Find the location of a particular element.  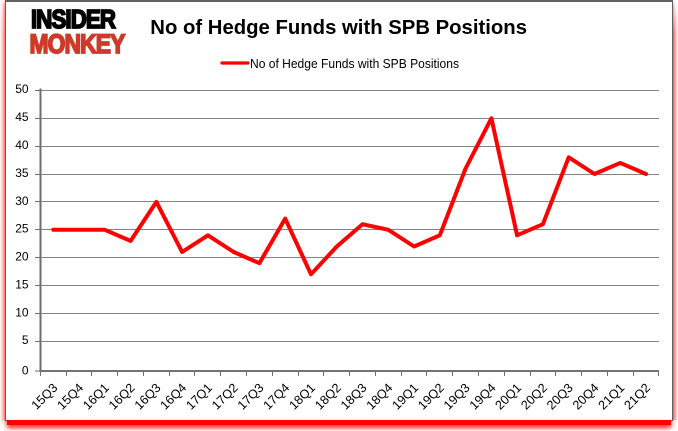

svg-text: 18Q4 is located at coordinates (380, 397).